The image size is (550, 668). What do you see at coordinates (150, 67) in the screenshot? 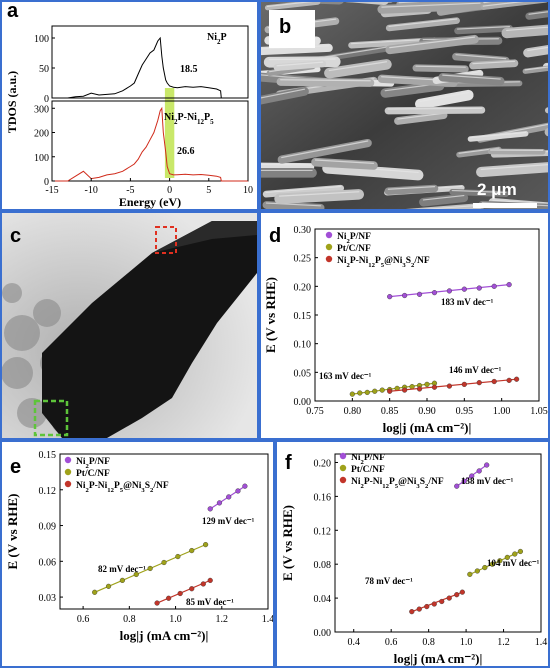
I see `dos-line` at bounding box center [150, 67].